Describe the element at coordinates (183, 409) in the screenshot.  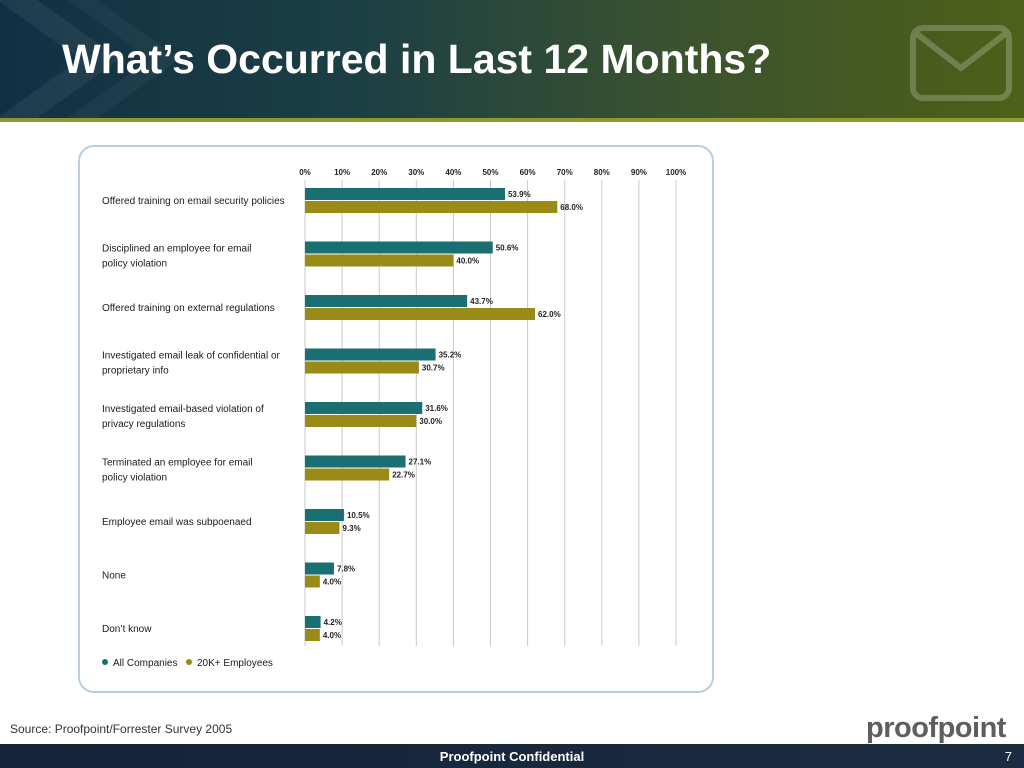
I see `category-label: Investigated email-based violation of` at that location.